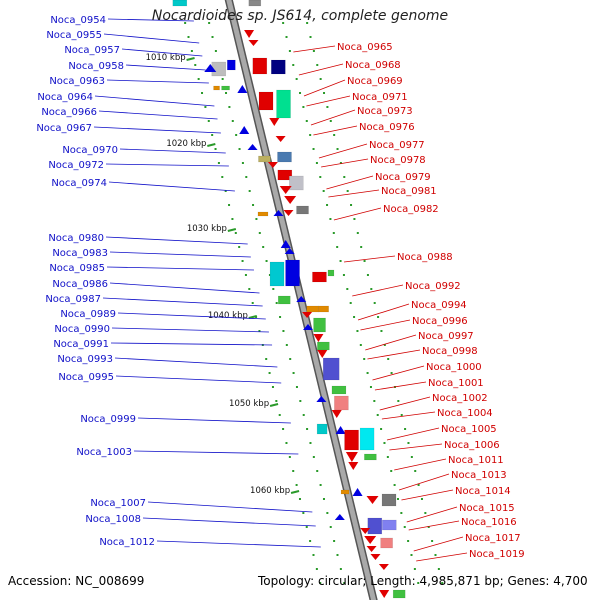 The width and height of the screenshot is (600, 600). I want to click on gene-label-right: Noca_1000, so click(454, 367).